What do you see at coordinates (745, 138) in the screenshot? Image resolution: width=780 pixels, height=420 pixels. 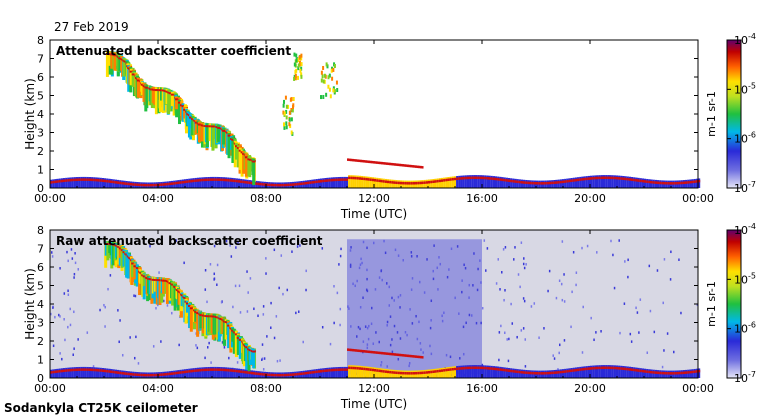 I see `colorbar-tick-label: 10-6` at bounding box center [745, 138].